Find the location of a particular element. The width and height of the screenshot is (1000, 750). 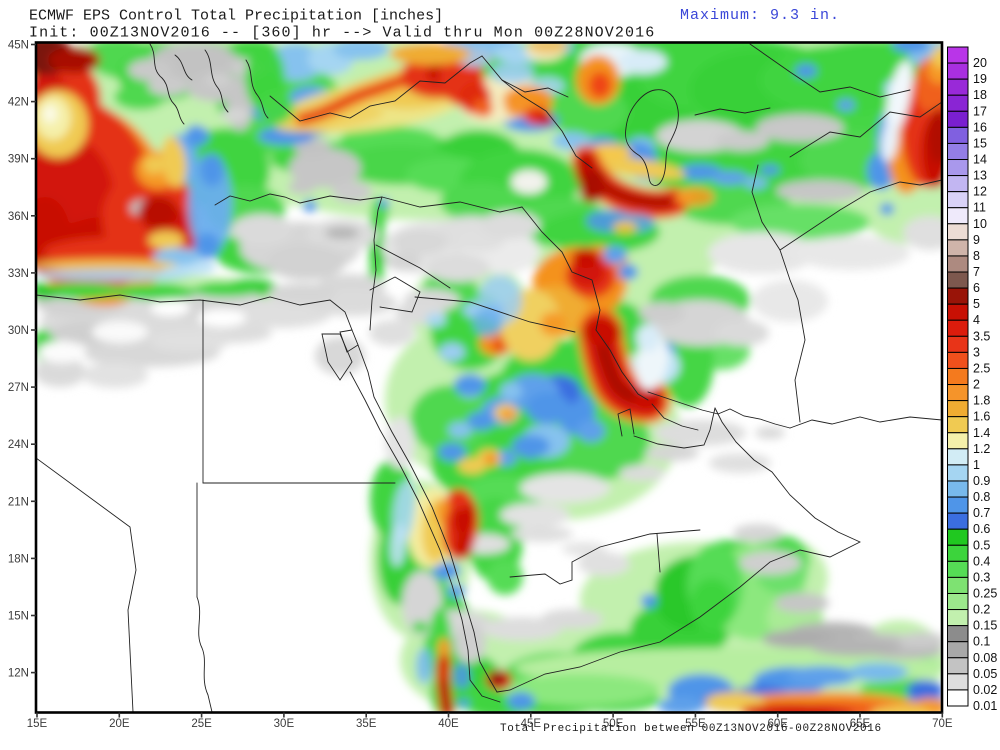

svg-text: 20 is located at coordinates (980, 63).